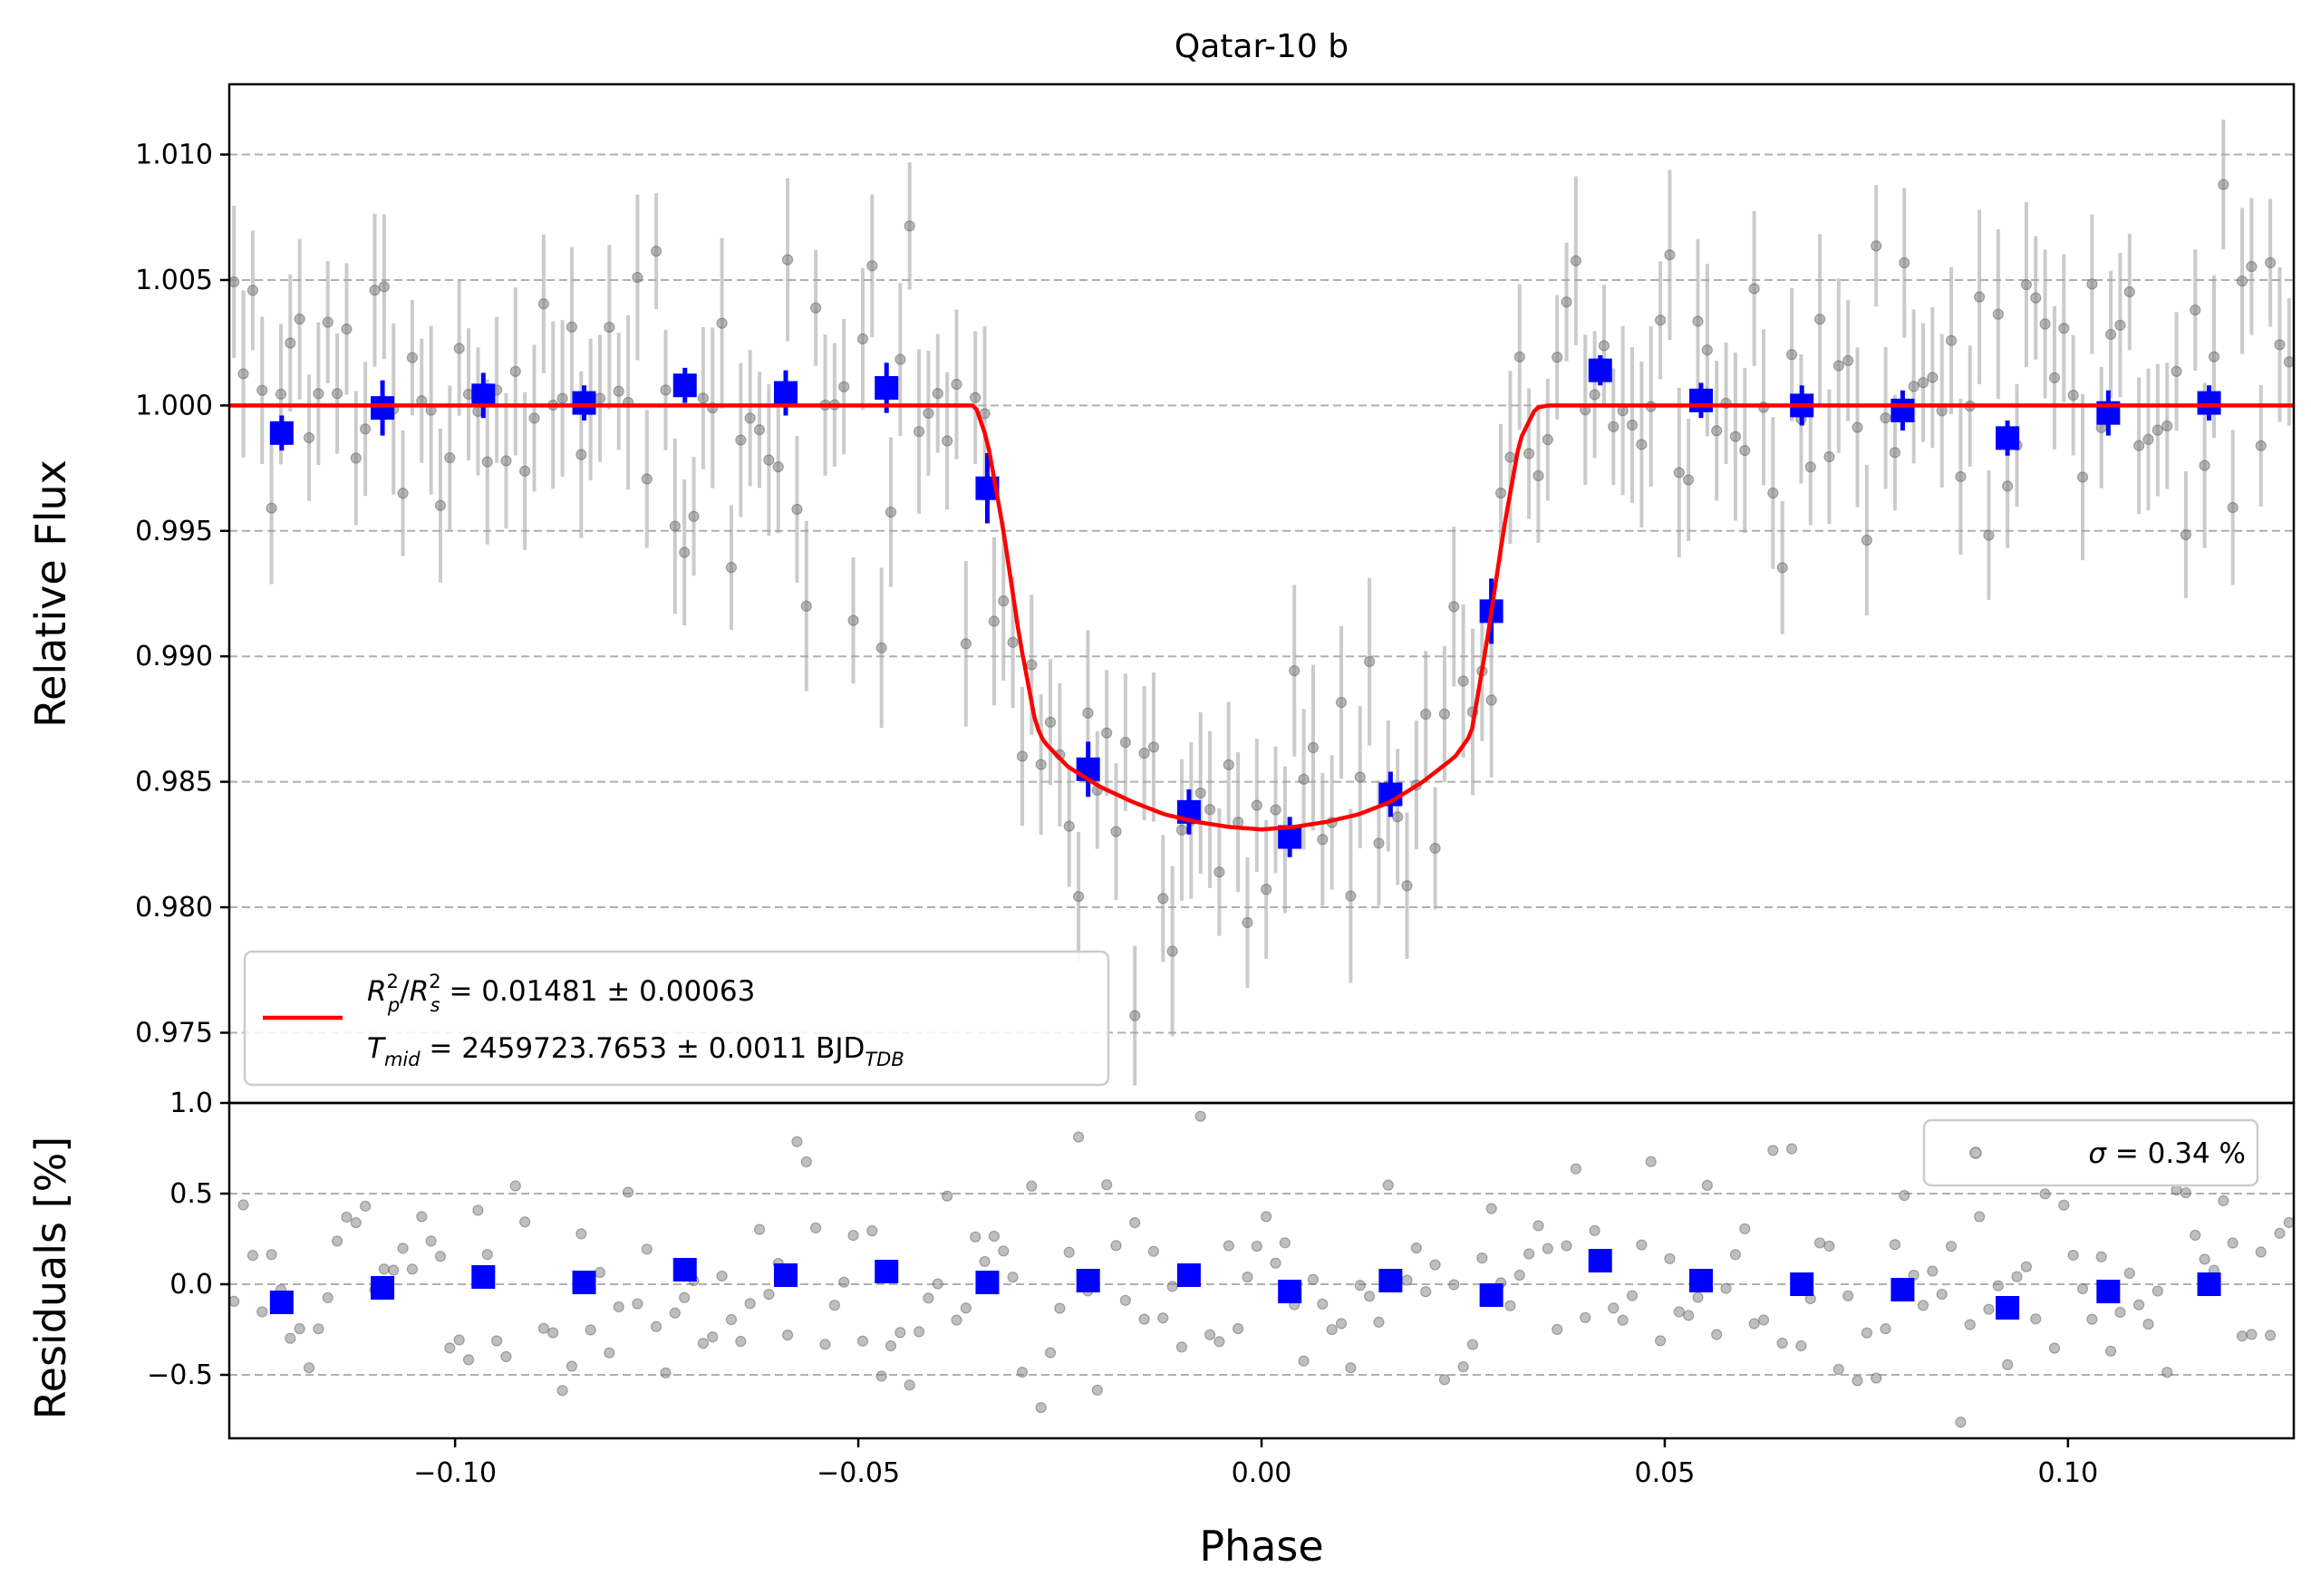 The image size is (2311, 1596). Describe the element at coordinates (376, 1048) in the screenshot. I see `legend-t-symbol: T` at that location.